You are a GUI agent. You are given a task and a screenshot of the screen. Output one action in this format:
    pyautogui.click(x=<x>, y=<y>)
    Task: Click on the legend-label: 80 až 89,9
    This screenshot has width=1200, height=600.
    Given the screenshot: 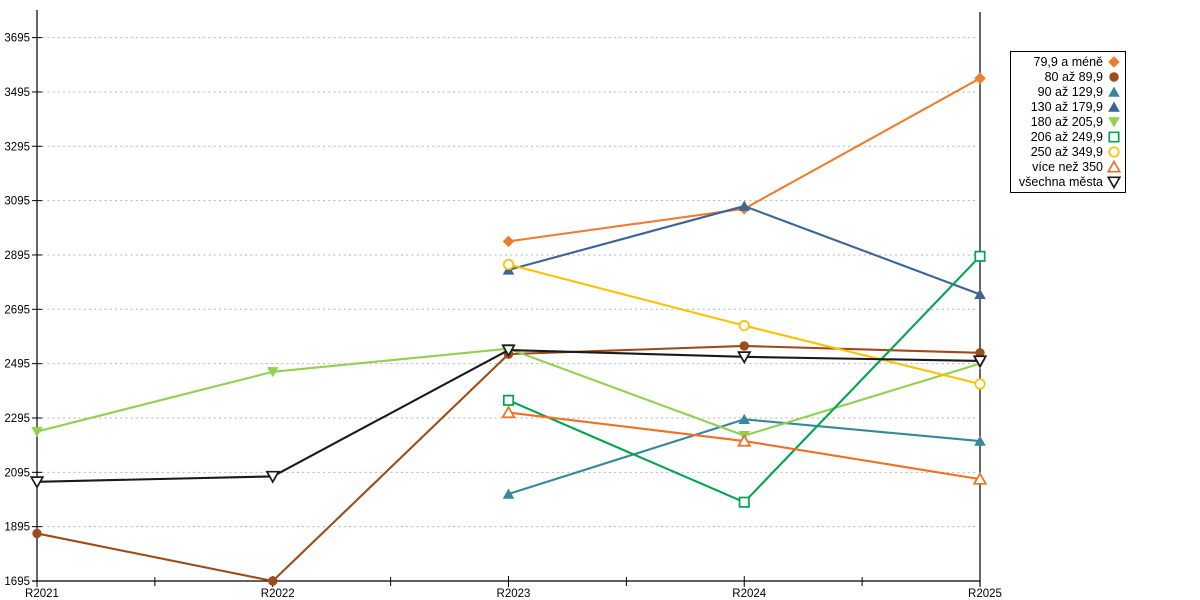 What is the action you would take?
    pyautogui.click(x=1073, y=76)
    